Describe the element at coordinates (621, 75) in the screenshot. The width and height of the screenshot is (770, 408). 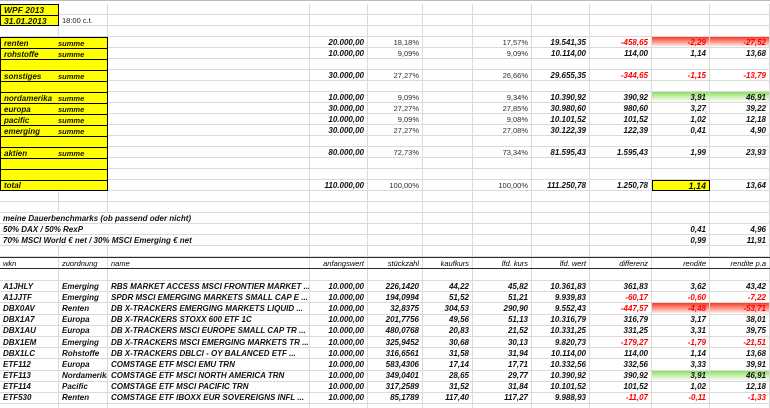
I see `summary-cell-differenz: -344,65` at that location.